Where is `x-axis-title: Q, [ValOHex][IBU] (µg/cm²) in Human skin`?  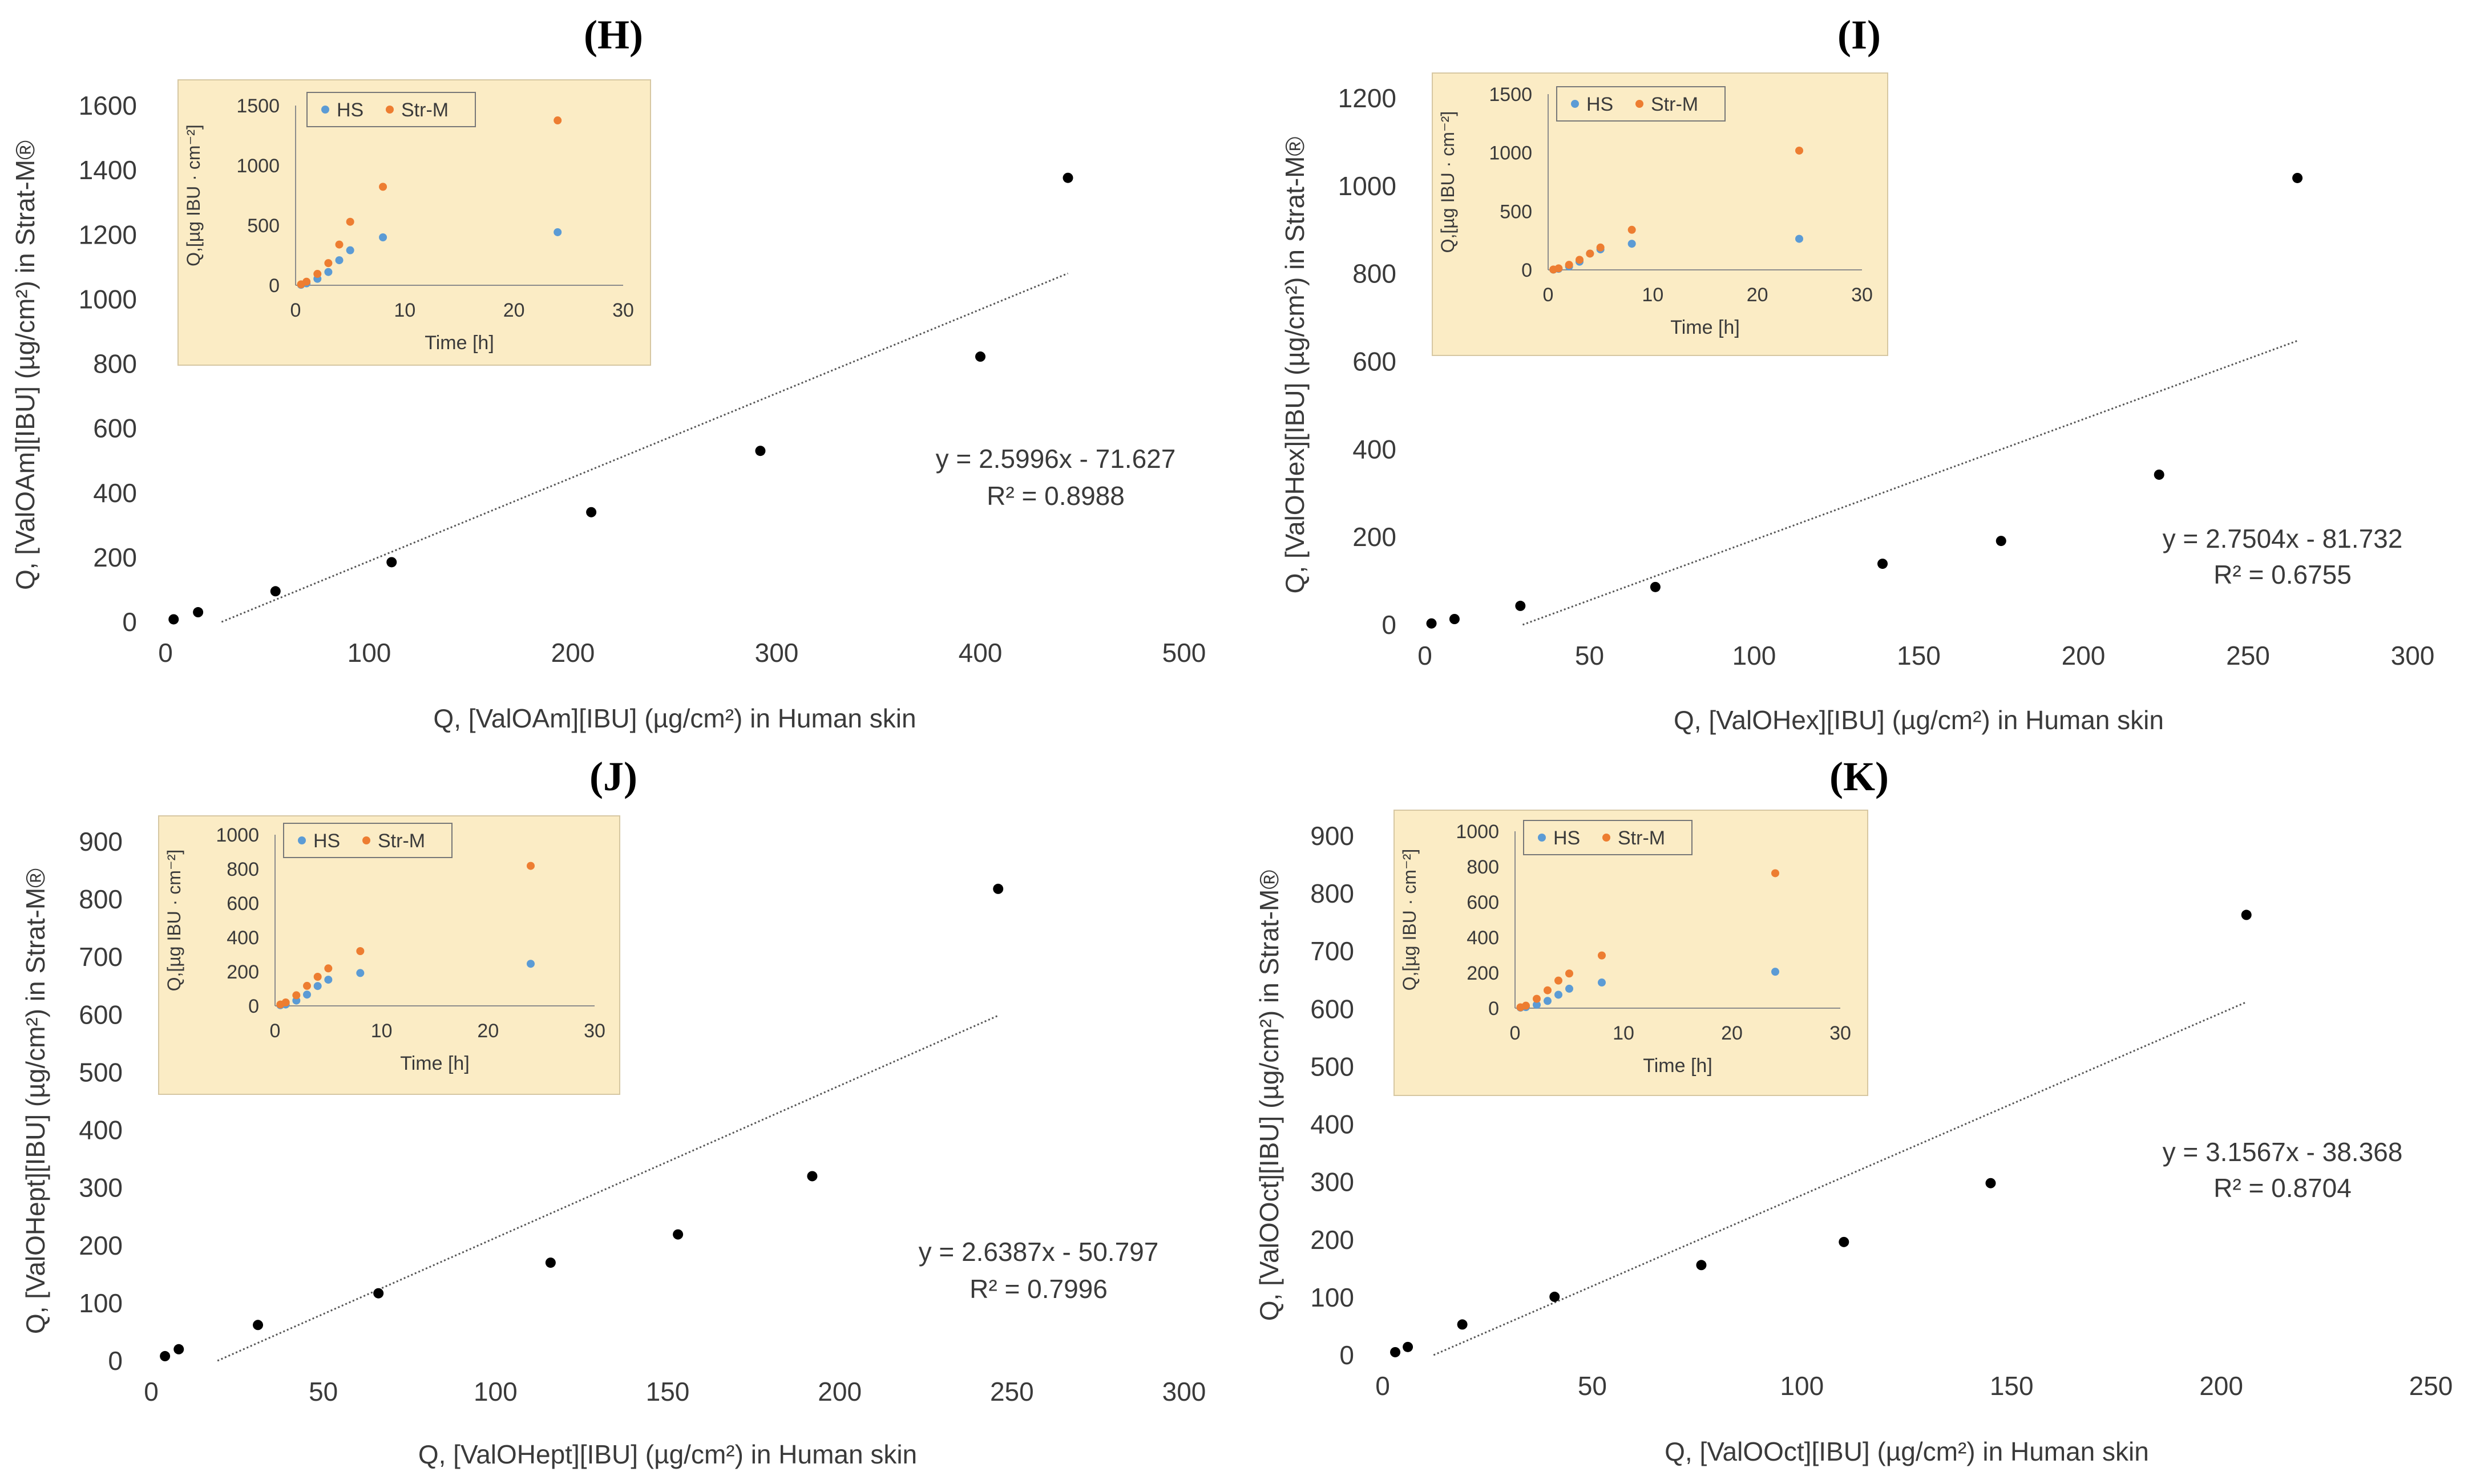 x-axis-title: Q, [ValOHex][IBU] (µg/cm²) in Human skin is located at coordinates (1919, 720).